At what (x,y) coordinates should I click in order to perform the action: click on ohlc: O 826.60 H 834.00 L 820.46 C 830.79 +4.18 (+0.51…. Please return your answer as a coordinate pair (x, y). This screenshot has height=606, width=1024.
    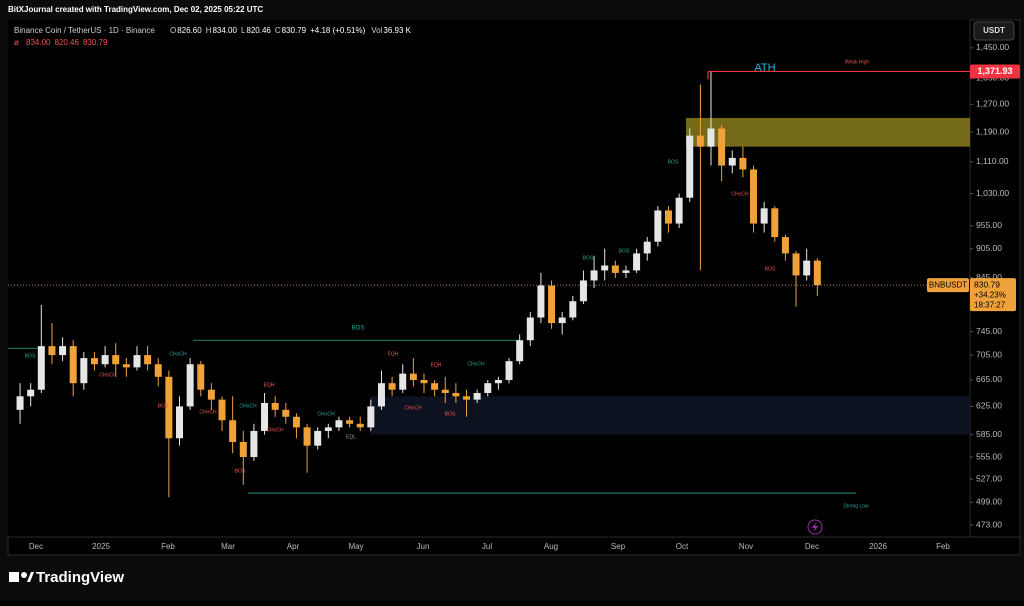
    Looking at the image, I should click on (291, 30).